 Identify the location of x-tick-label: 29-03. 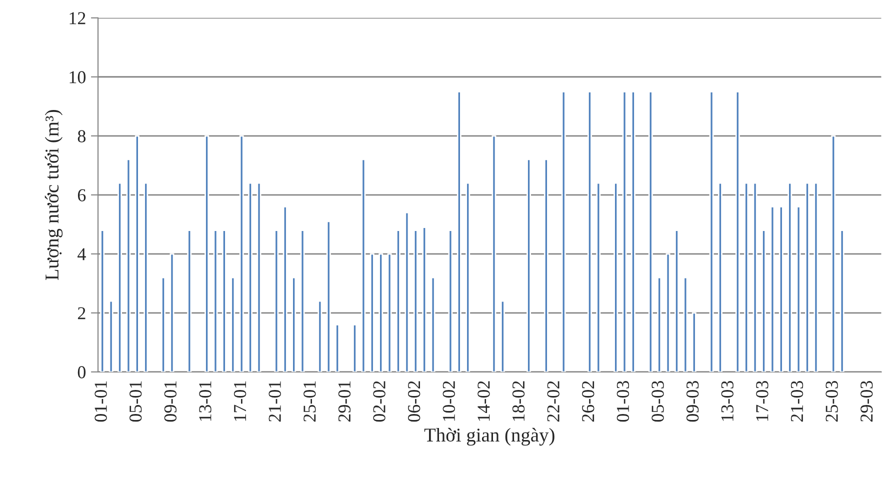
(866, 401).